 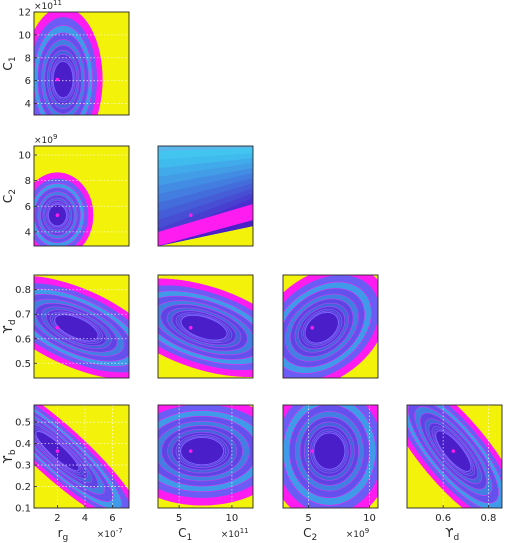 What do you see at coordinates (9, 196) in the screenshot?
I see `y-axis-label: C2` at bounding box center [9, 196].